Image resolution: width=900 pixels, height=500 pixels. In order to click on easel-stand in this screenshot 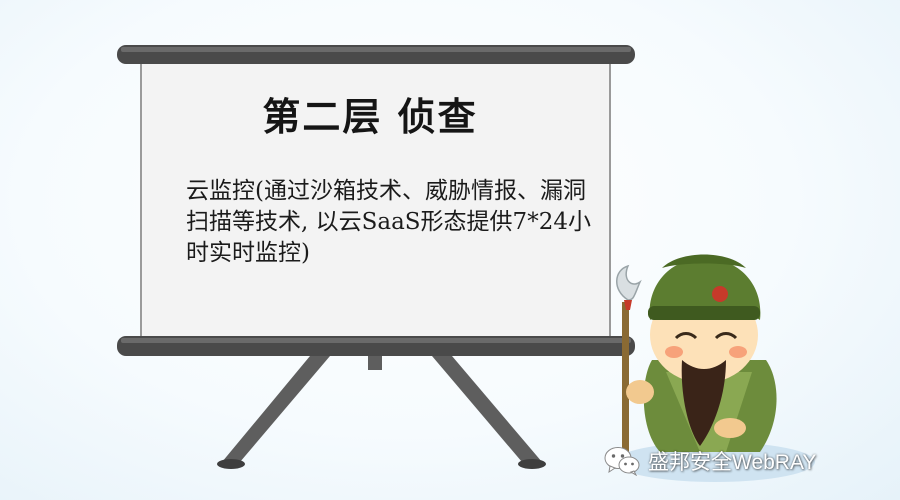, I will do `click(381, 411)`.